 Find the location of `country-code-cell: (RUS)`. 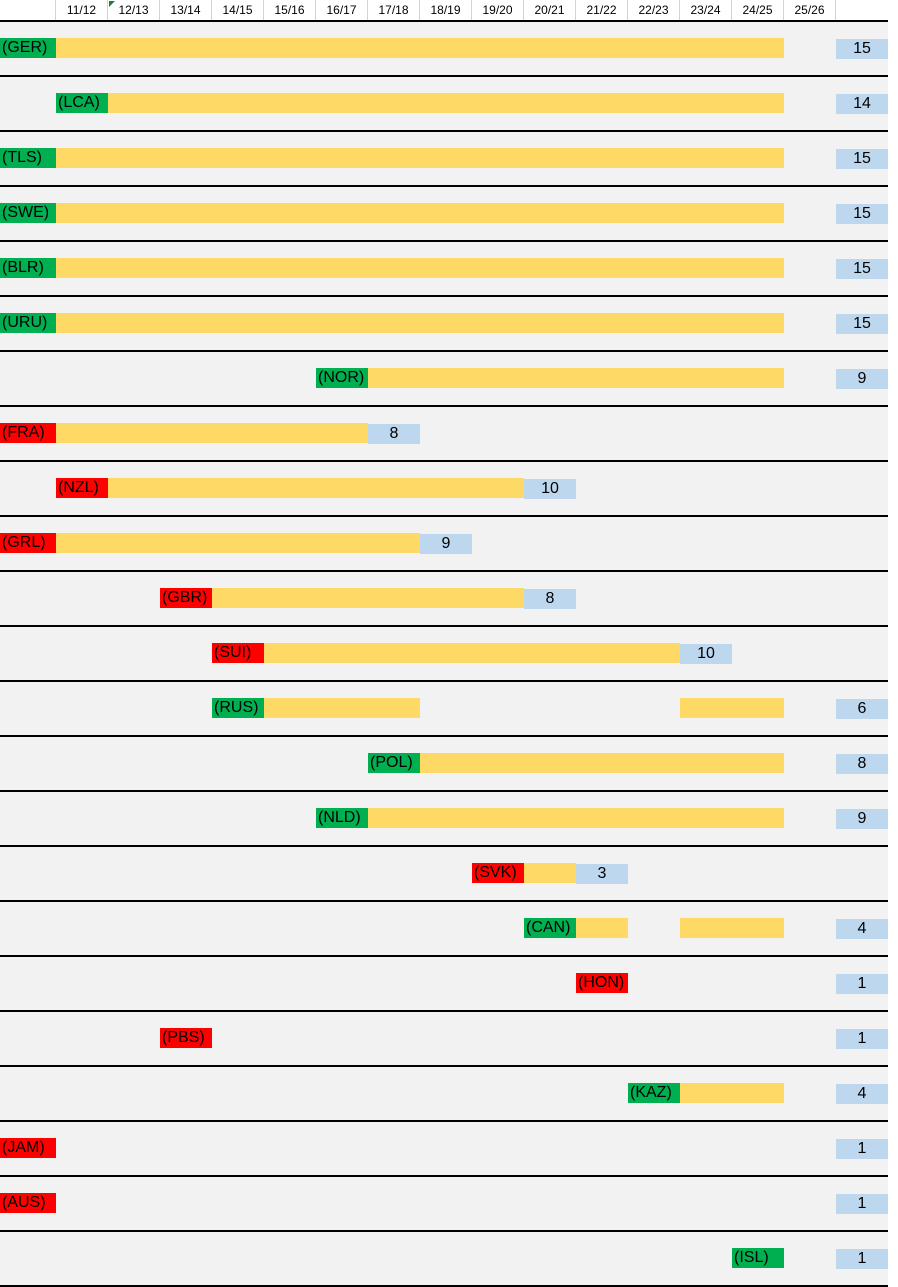

country-code-cell: (RUS) is located at coordinates (238, 708).